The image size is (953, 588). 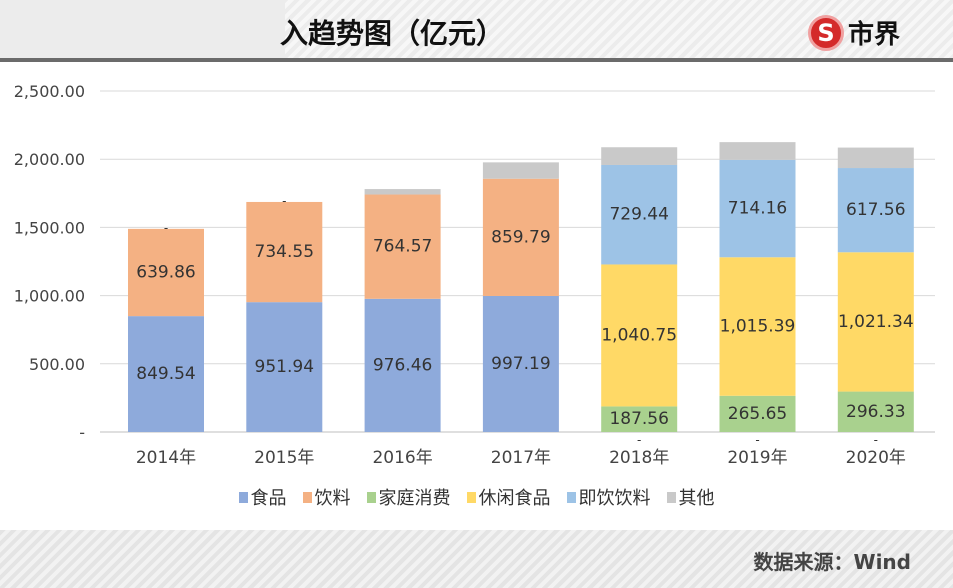 I want to click on data-label: 639.86, so click(x=165, y=272).